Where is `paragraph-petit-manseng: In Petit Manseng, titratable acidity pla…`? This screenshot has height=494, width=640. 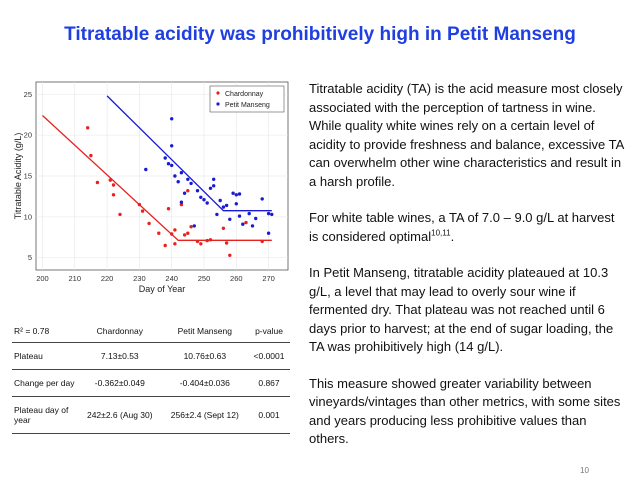
paragraph-petit-manseng: In Petit Manseng, titratable acidity pla… is located at coordinates (461, 309).